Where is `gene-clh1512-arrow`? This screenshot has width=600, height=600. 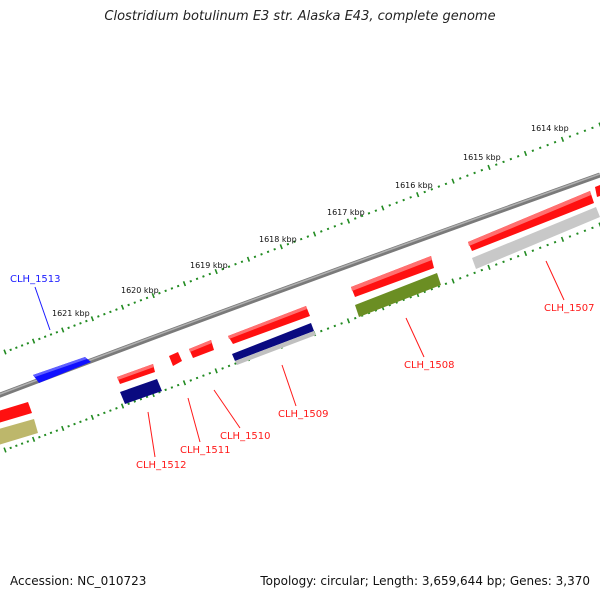
gene-clh1512-arrow is located at coordinates (136, 374).